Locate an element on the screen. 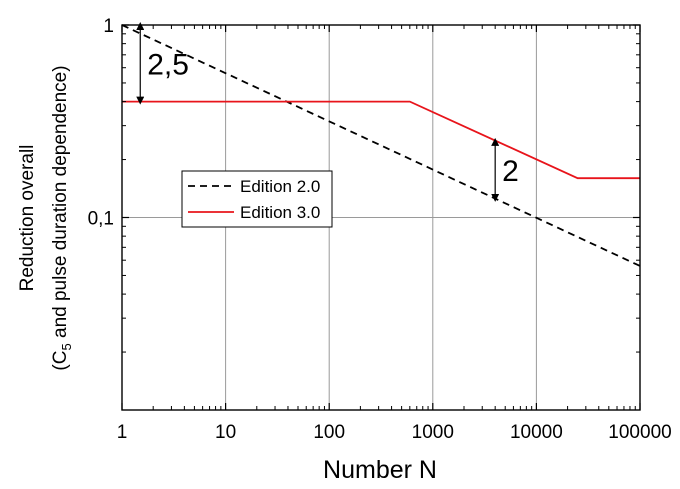  annotation-label: 2 is located at coordinates (510, 171).